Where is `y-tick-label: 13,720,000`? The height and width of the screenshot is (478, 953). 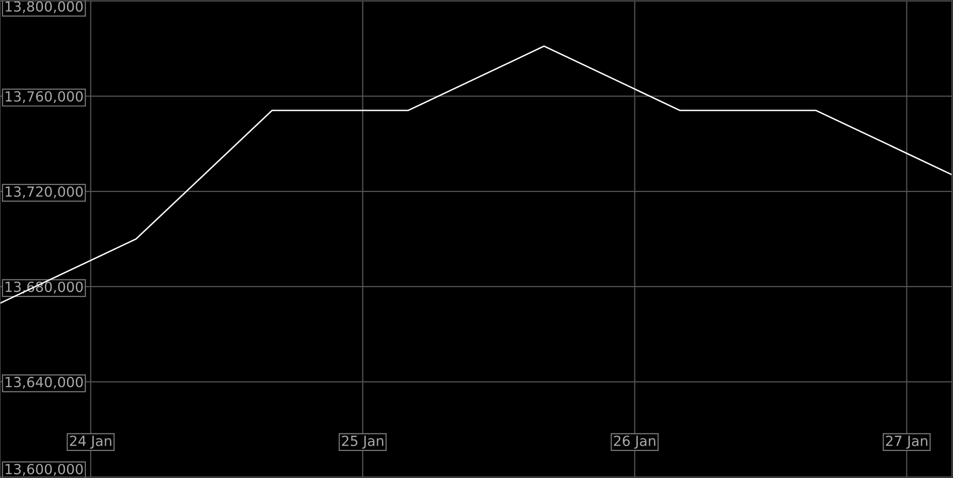
y-tick-label: 13,720,000 is located at coordinates (44, 192).